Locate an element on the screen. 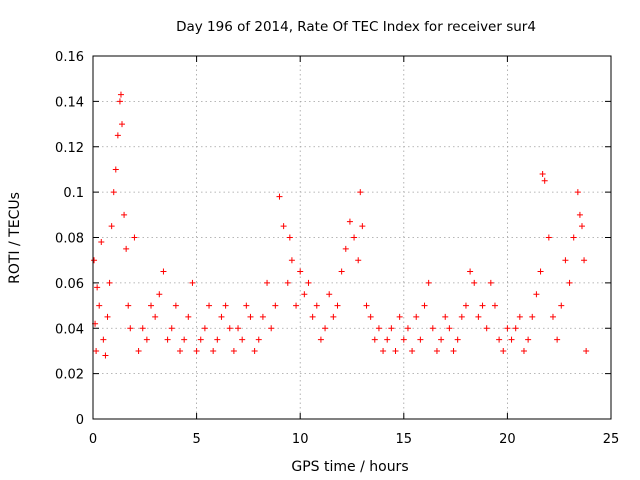  x-tick-label: 0 is located at coordinates (93, 439).